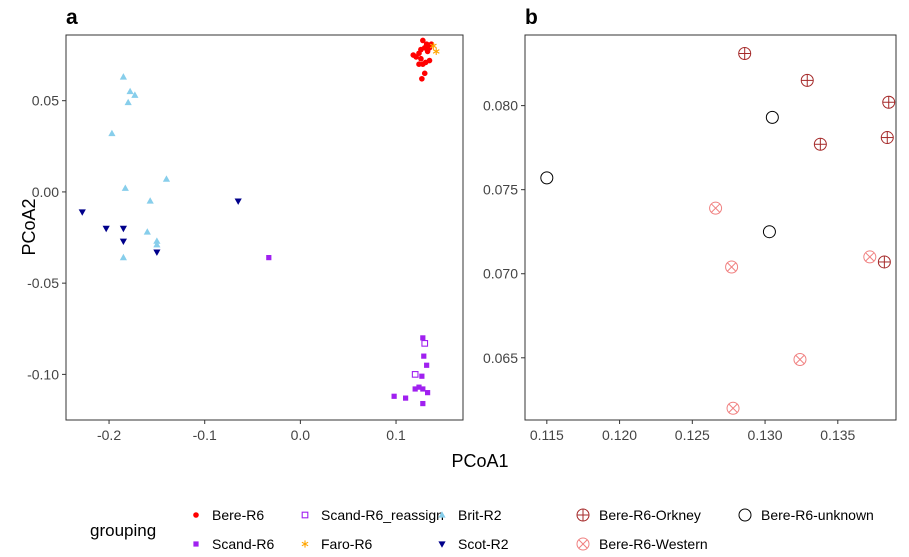 This screenshot has height=557, width=909. What do you see at coordinates (619, 435) in the screenshot?
I see `x-tick-label: 0.120` at bounding box center [619, 435].